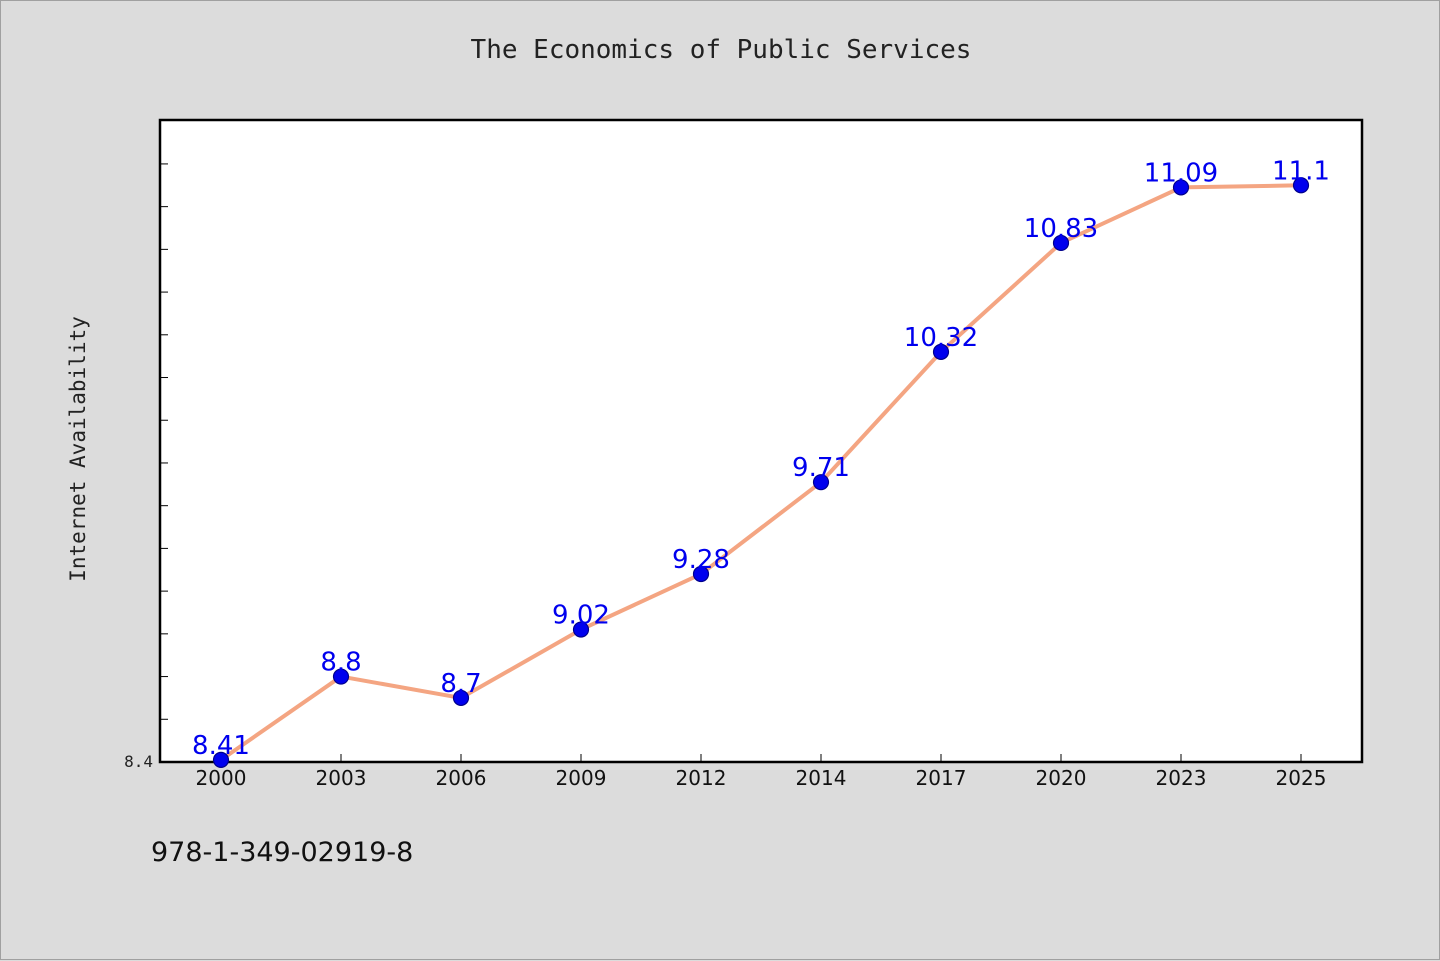 The image size is (1440, 961). Describe the element at coordinates (341, 778) in the screenshot. I see `x-tick-label: 2003` at that location.